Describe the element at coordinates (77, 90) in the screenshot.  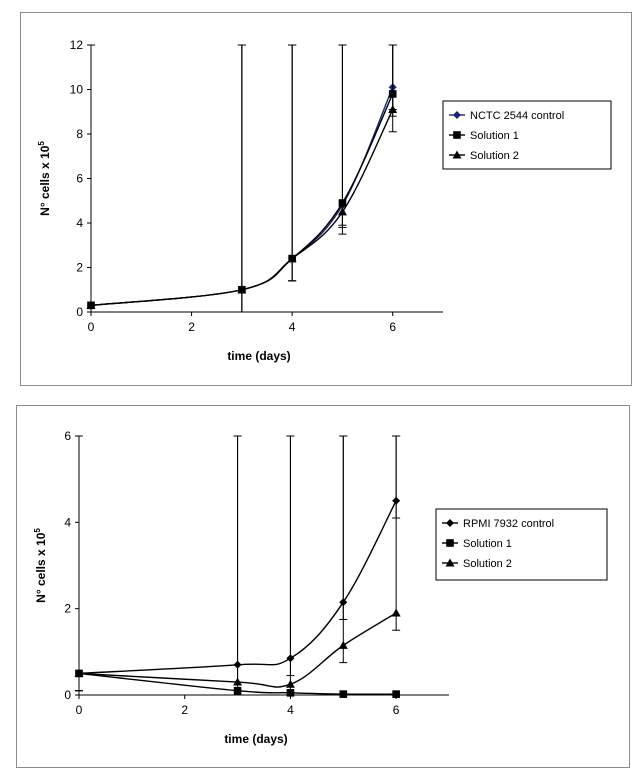
I see `y-tick-label: 10` at that location.